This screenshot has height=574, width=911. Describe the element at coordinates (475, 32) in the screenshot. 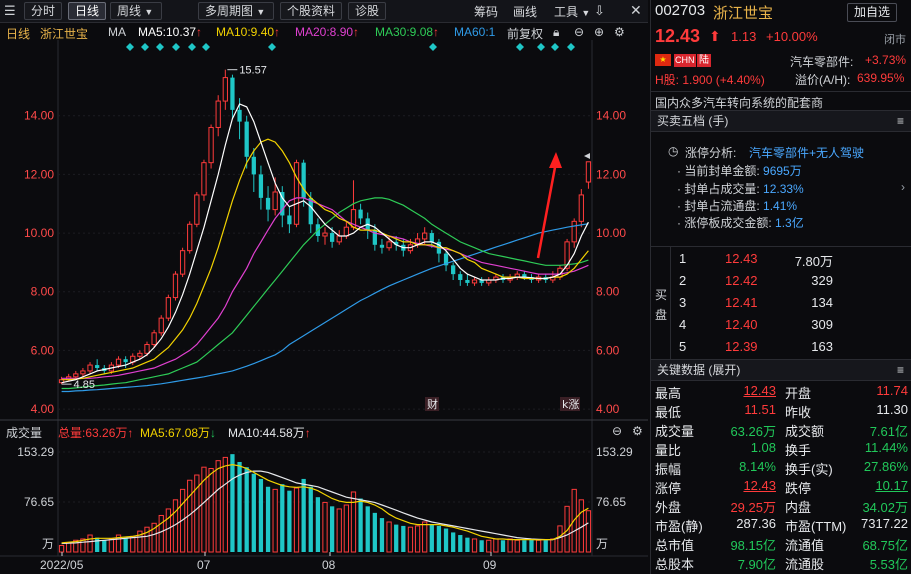

I see `ma60-value: MA60:1` at that location.